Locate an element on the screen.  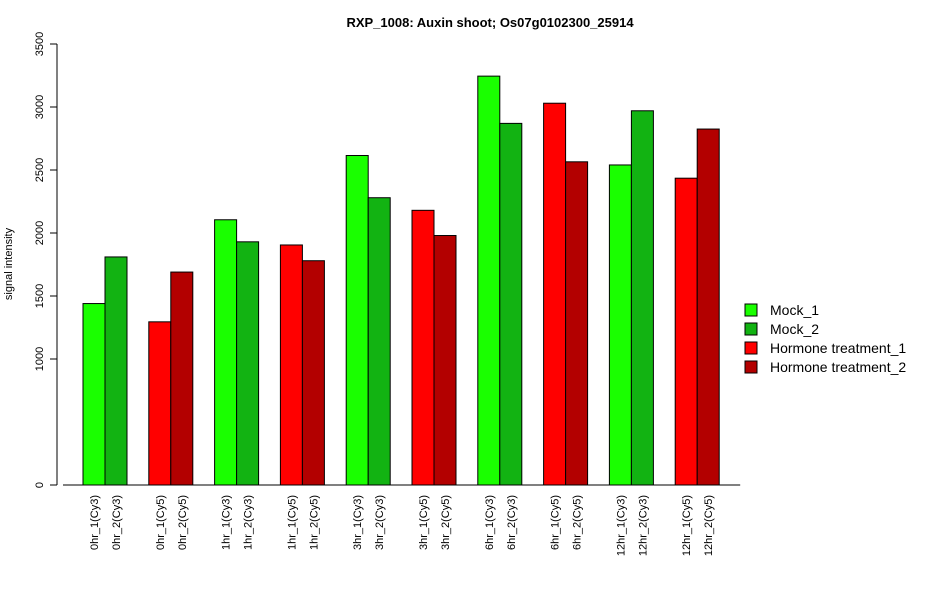
bar-0hr_2(Cy3) is located at coordinates (116, 371).